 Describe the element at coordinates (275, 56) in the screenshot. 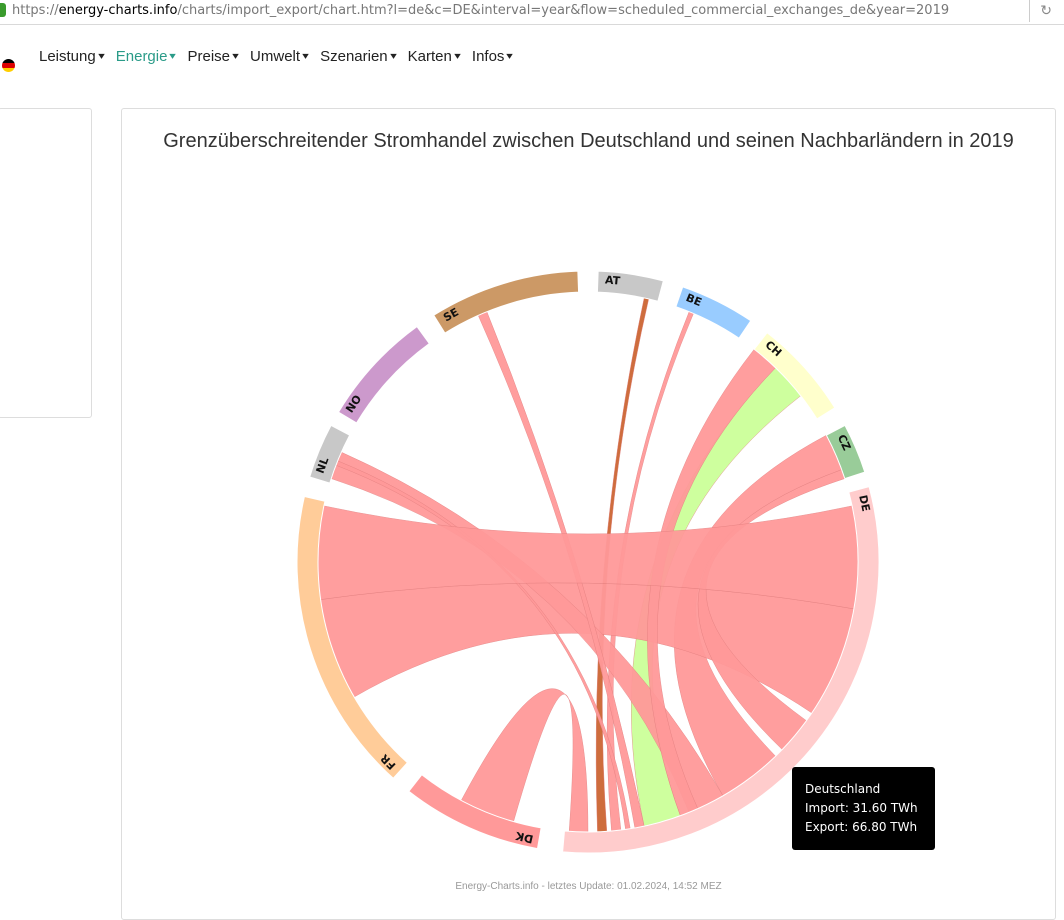

I see `nav-item-label: Umwelt` at that location.